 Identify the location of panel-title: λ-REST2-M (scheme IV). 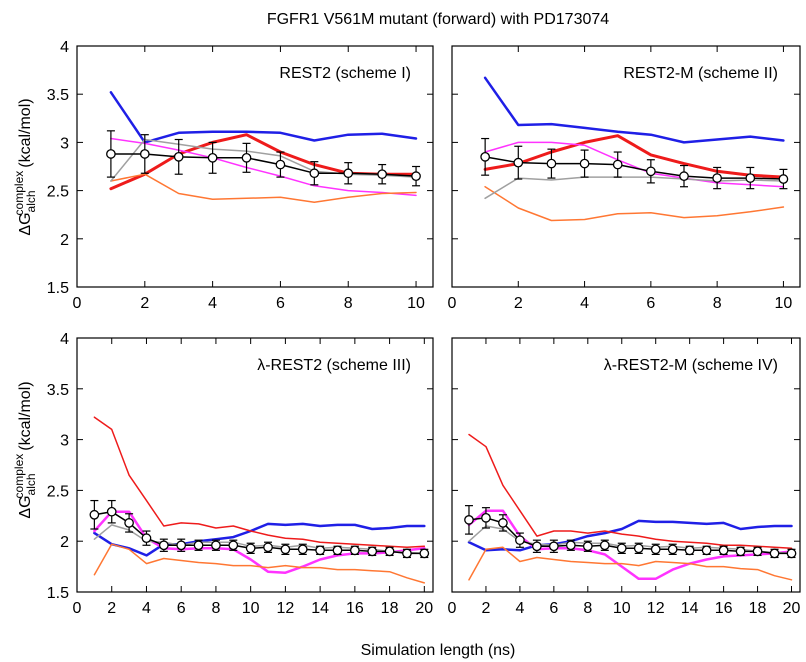
(691, 365).